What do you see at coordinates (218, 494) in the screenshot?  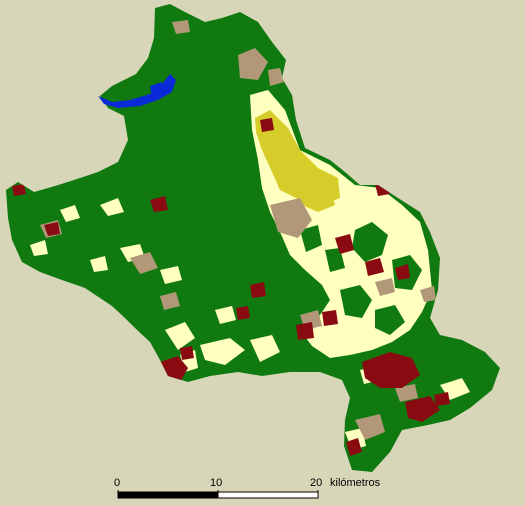 I see `scale-bar` at bounding box center [218, 494].